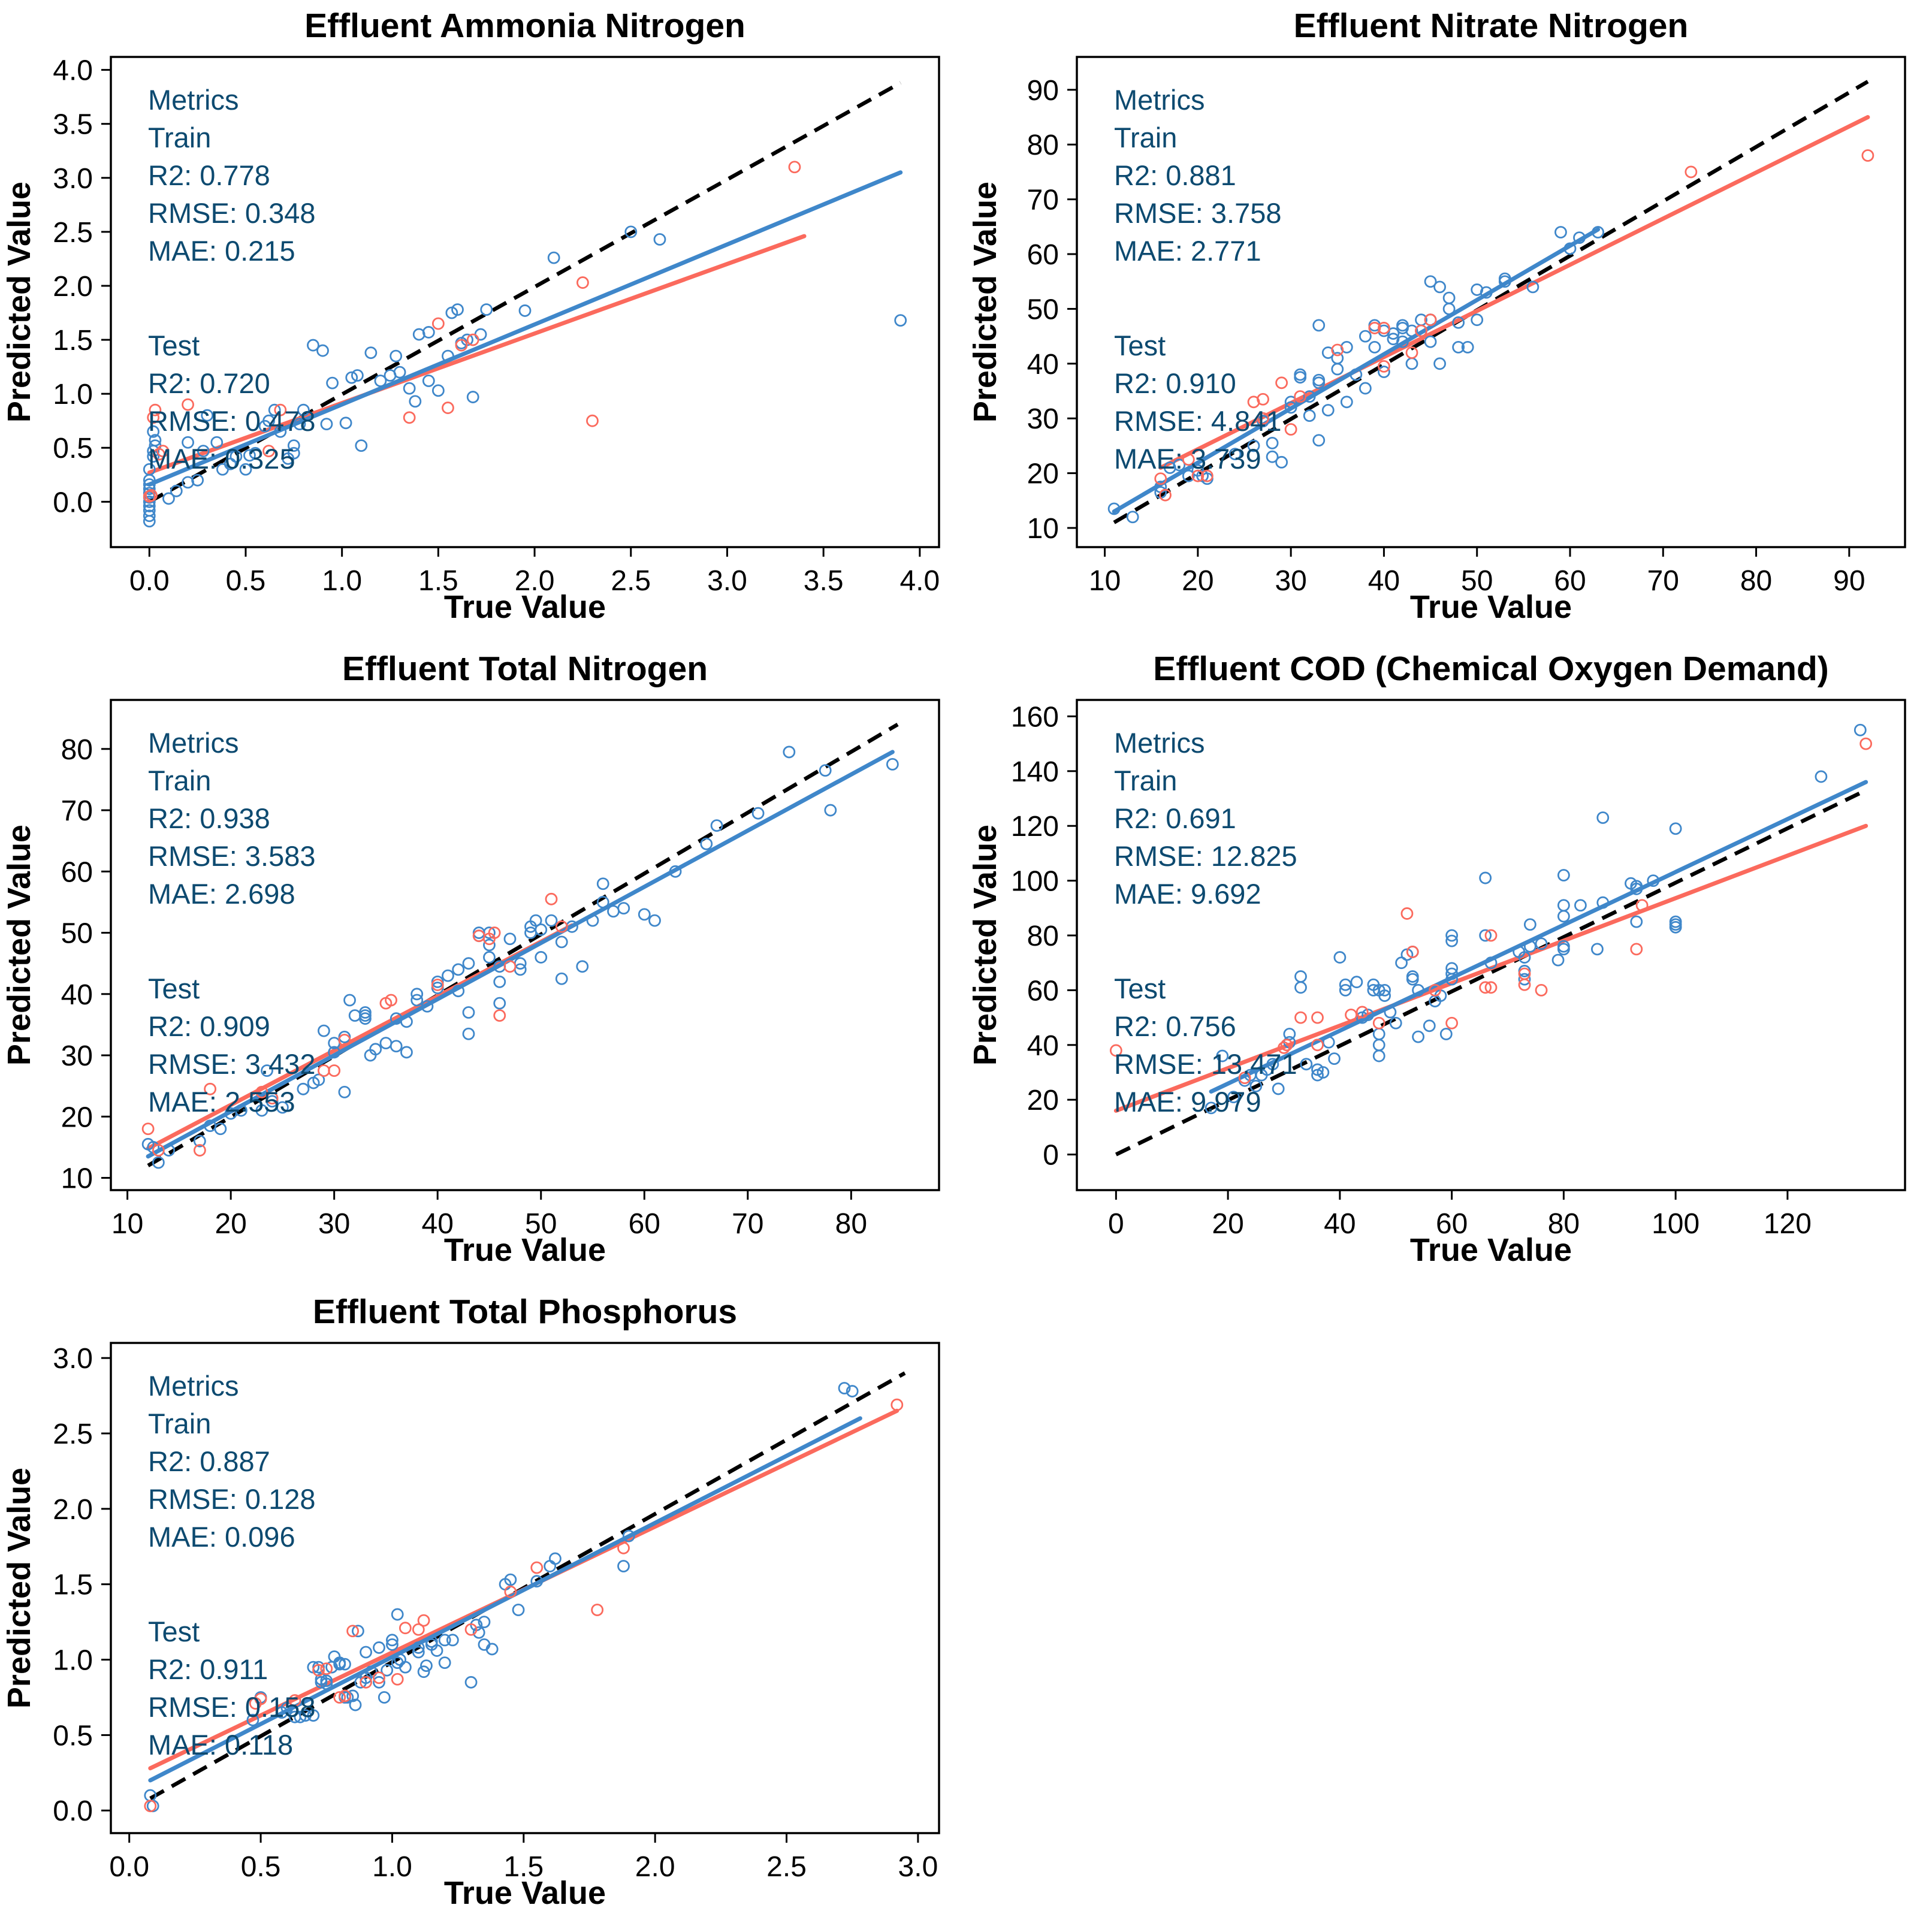 The height and width of the screenshot is (1929, 1932). Describe the element at coordinates (520, 954) in the screenshot. I see `train-fit-line` at that location.